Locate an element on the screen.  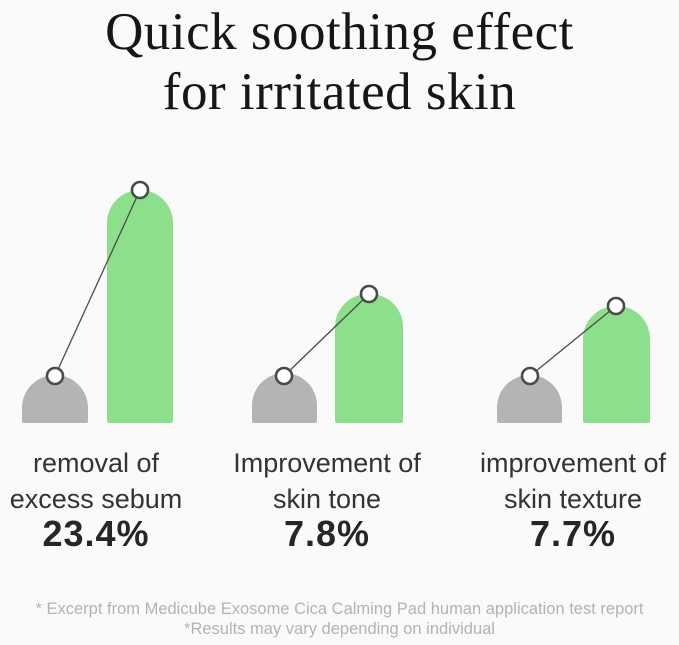
bar-after-sebum is located at coordinates (140, 306).